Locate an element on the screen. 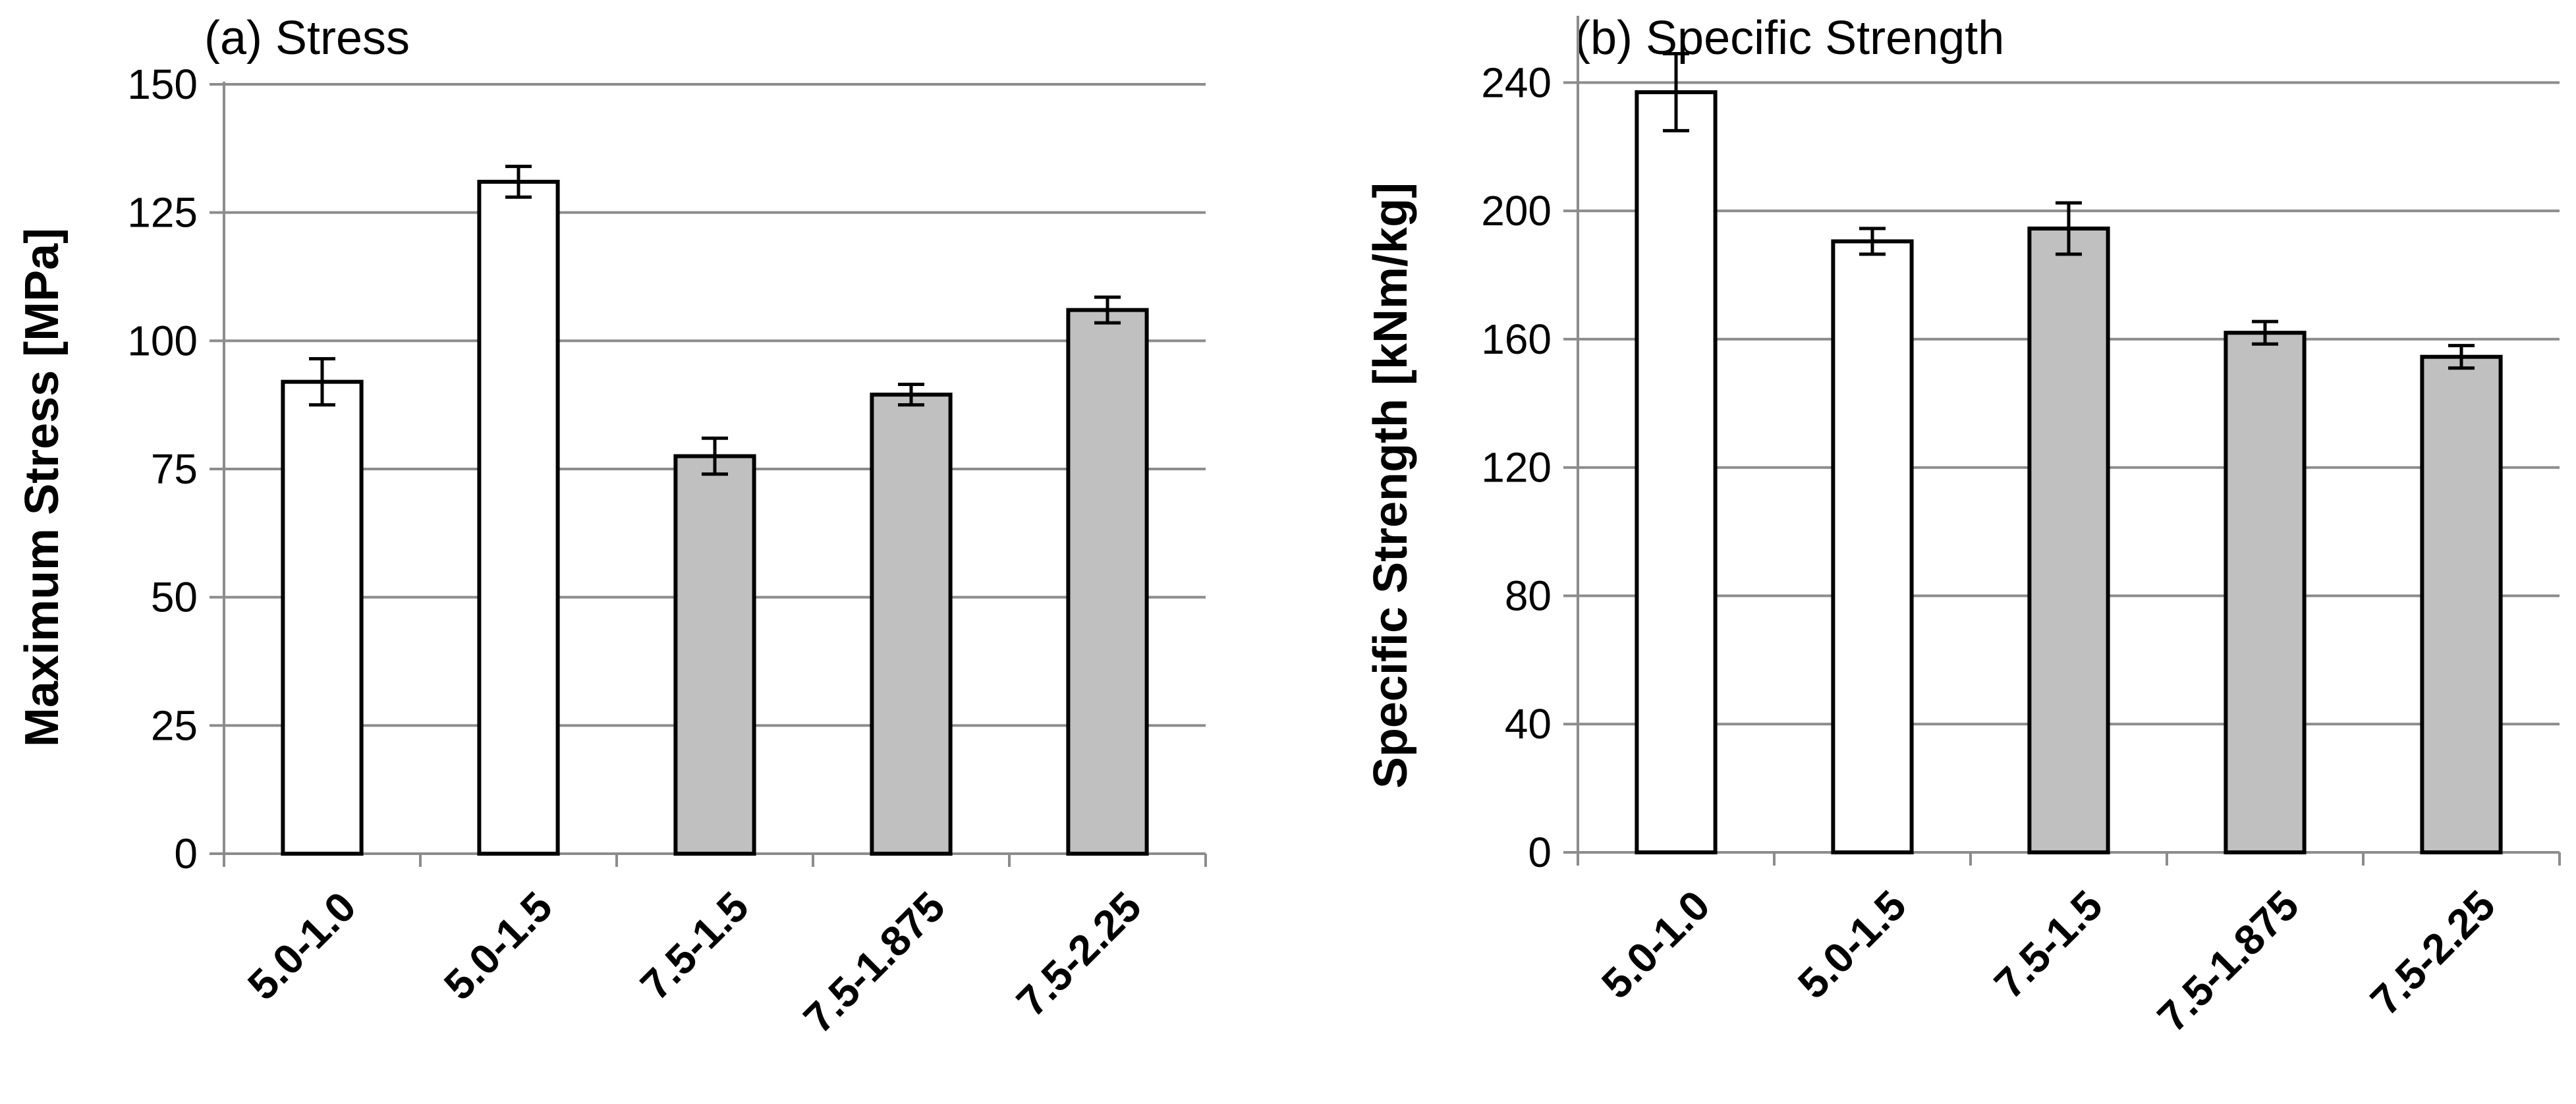 This screenshot has width=2576, height=1104. specific-strength-y-tick-label: 80 is located at coordinates (1528, 595).